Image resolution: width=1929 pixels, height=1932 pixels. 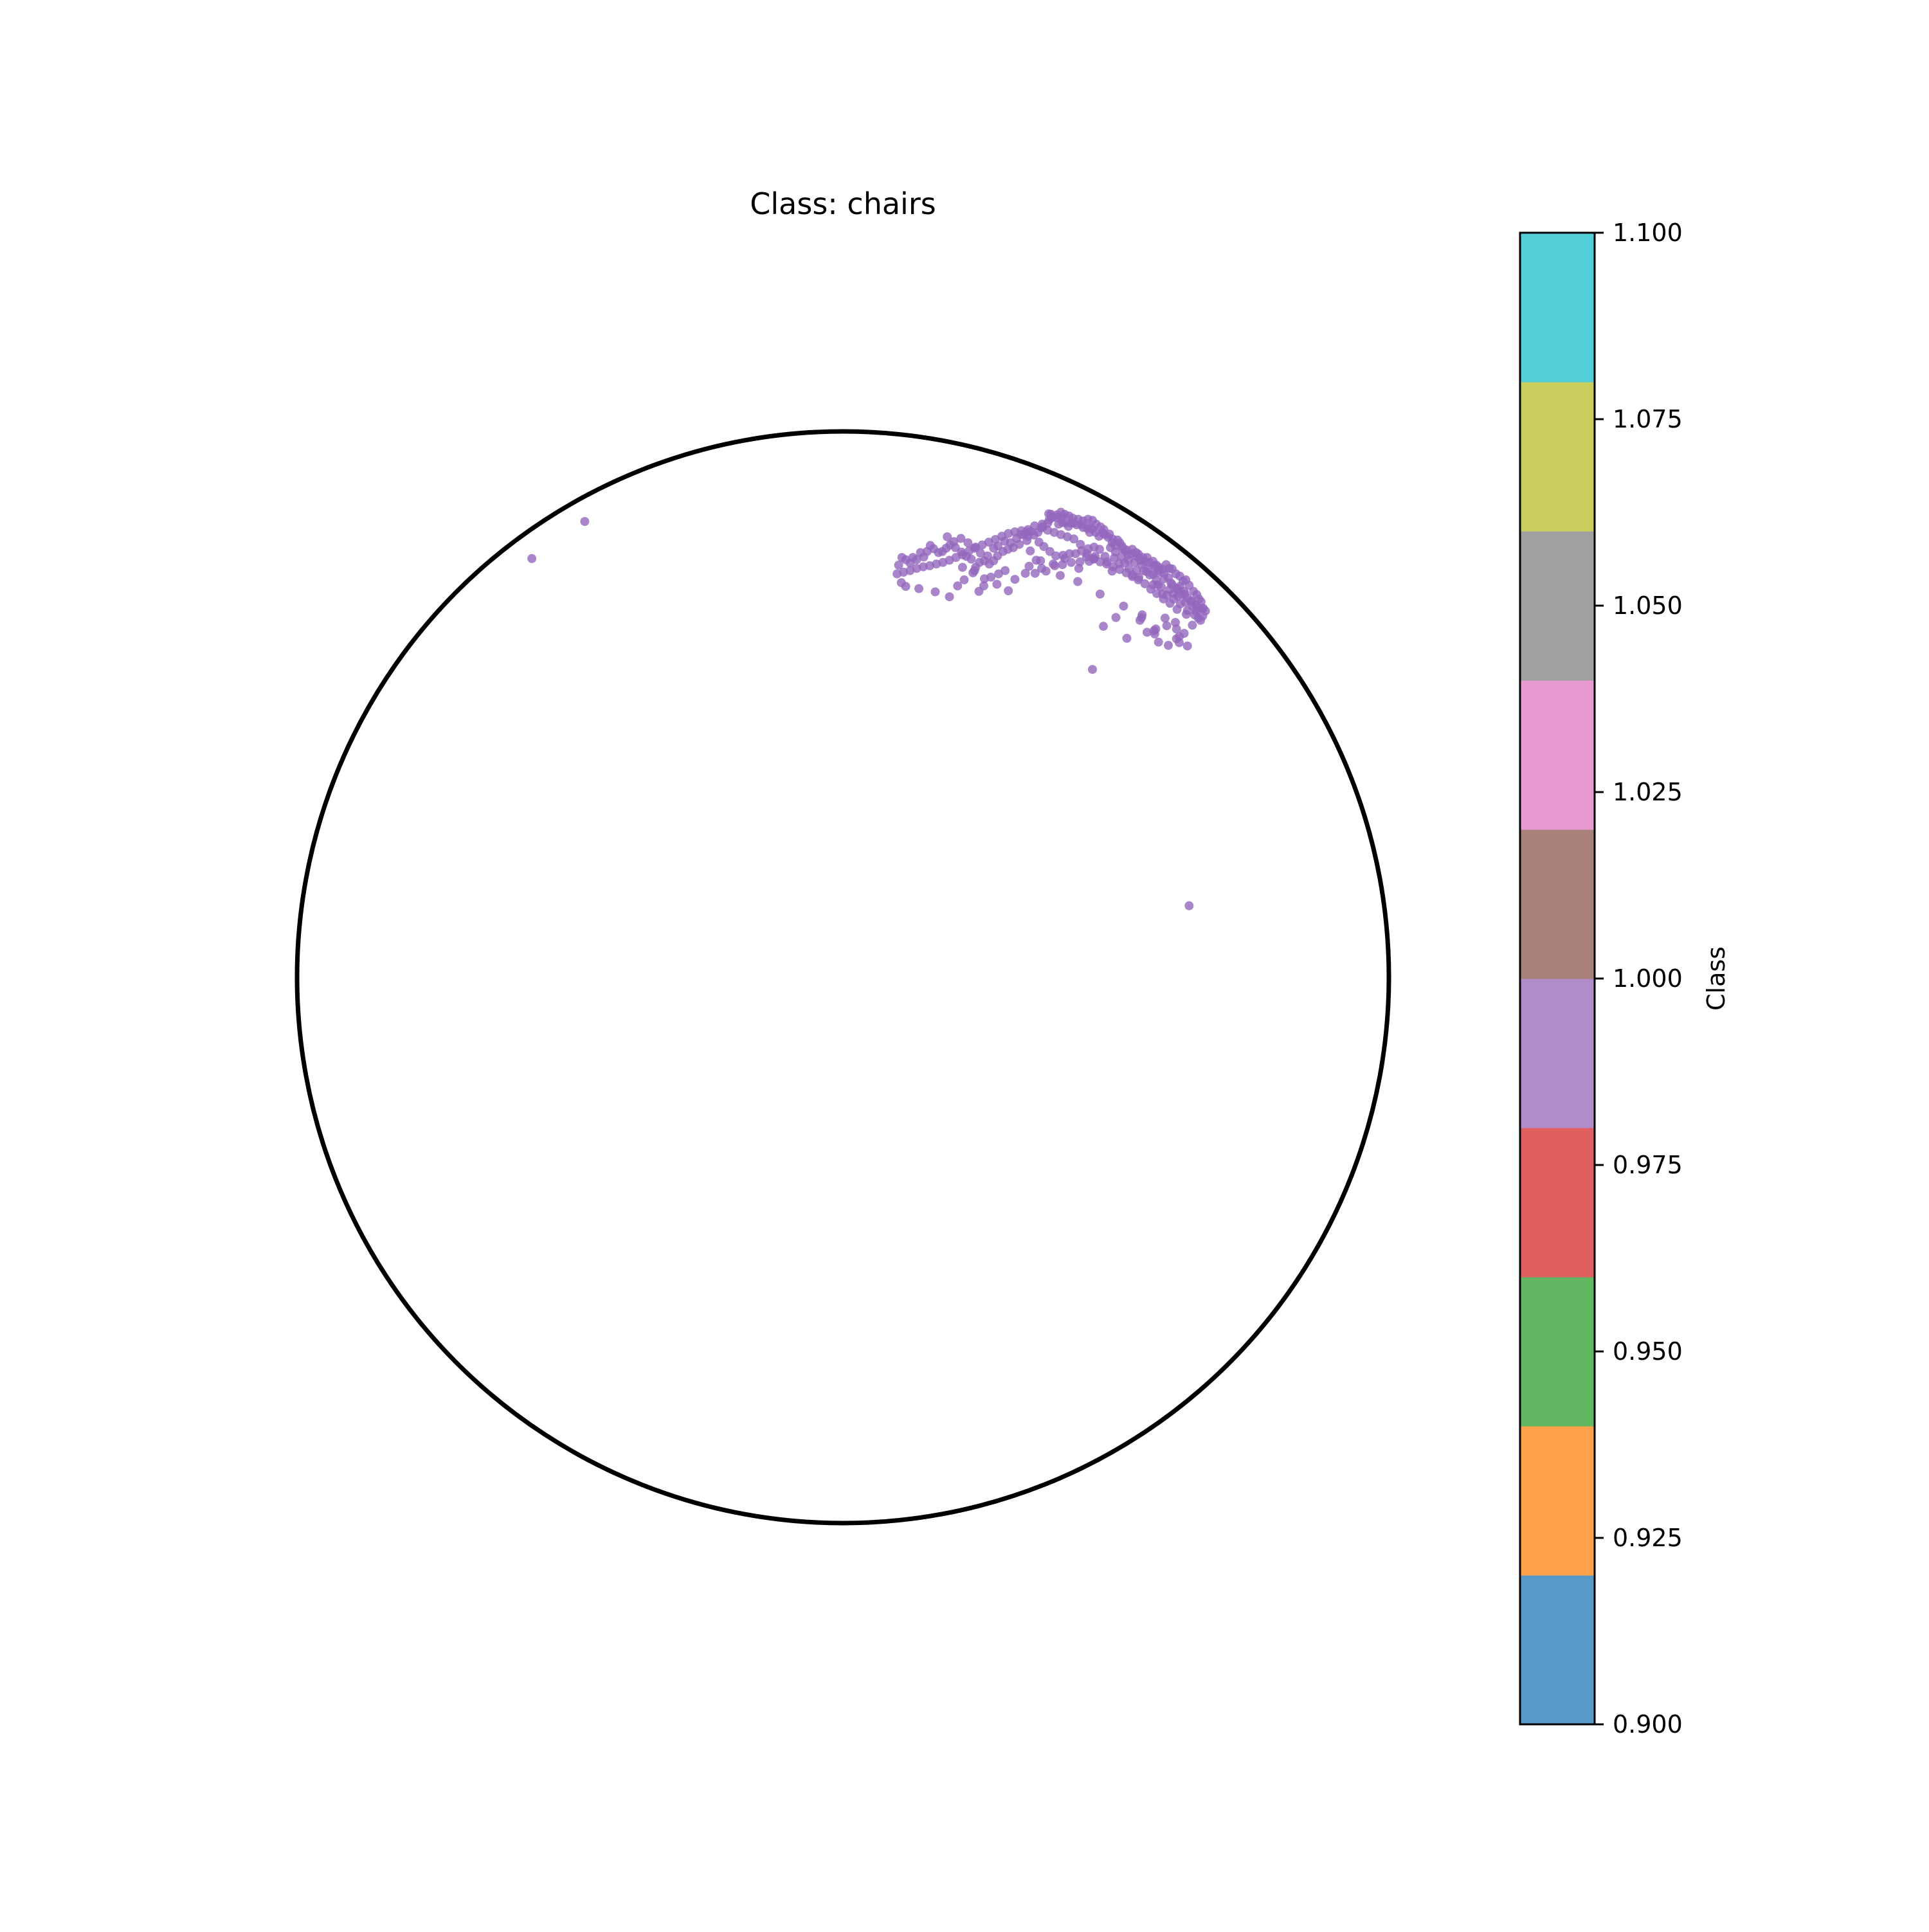 I want to click on colorbar-tick-label: 1.100, so click(x=1648, y=233).